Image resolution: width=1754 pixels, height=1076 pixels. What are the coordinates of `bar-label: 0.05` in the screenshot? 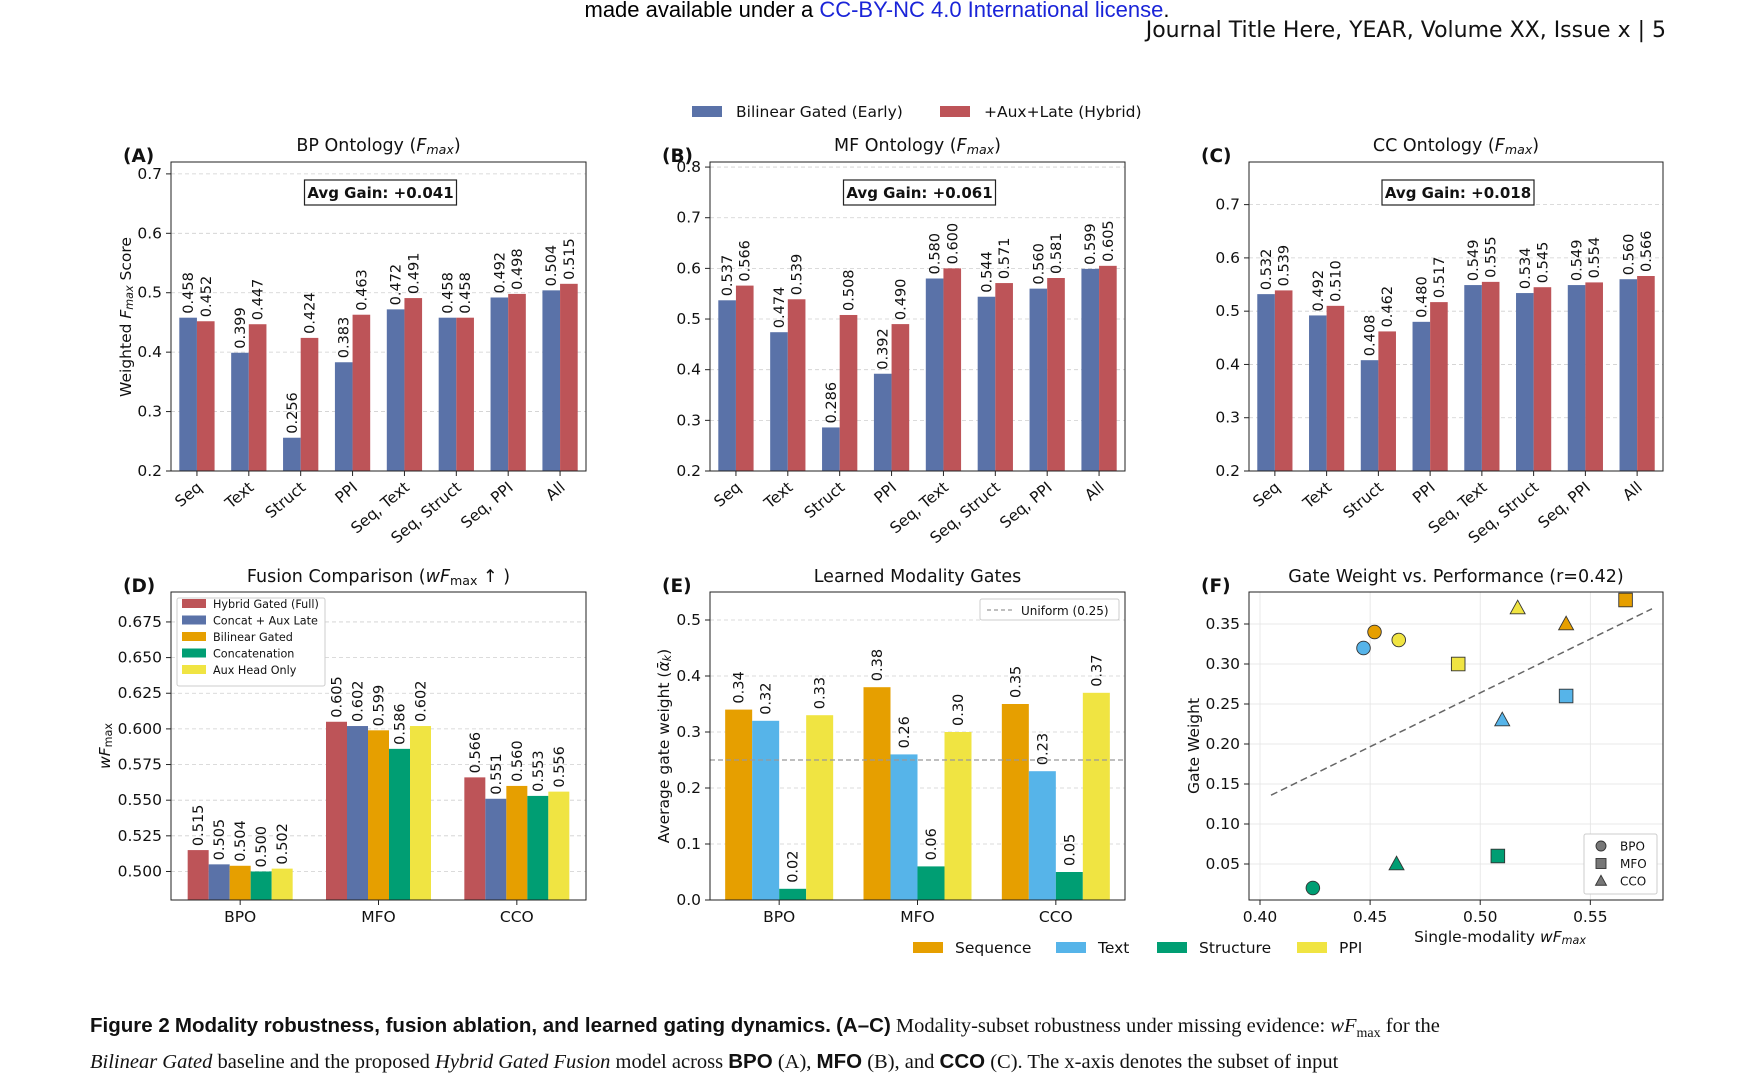 It's located at (1070, 850).